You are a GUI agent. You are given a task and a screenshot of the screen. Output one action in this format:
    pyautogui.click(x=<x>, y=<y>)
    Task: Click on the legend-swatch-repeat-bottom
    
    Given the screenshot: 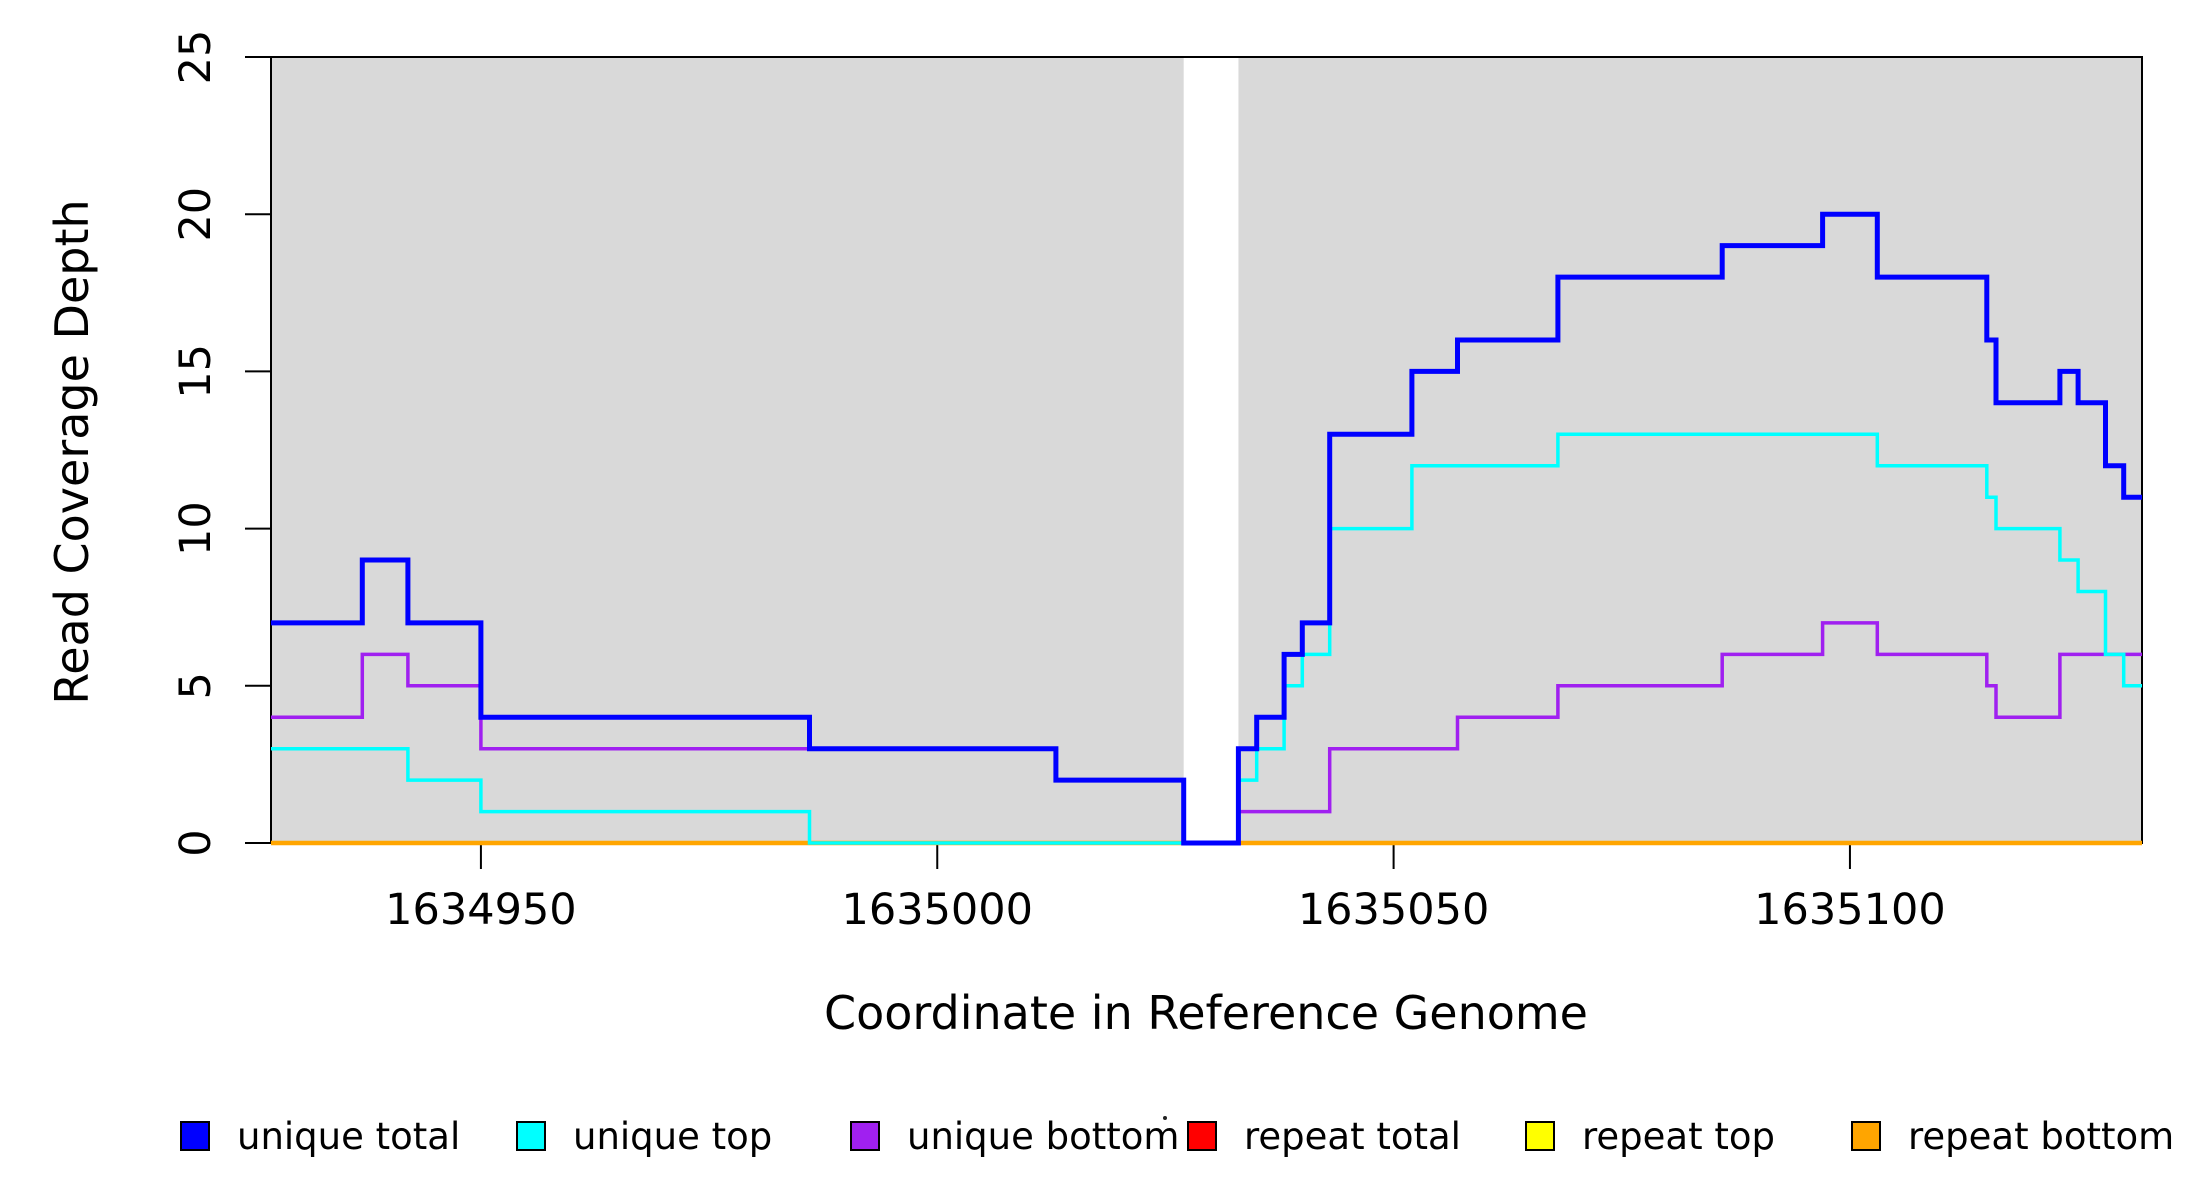 What is the action you would take?
    pyautogui.click(x=1866, y=1136)
    